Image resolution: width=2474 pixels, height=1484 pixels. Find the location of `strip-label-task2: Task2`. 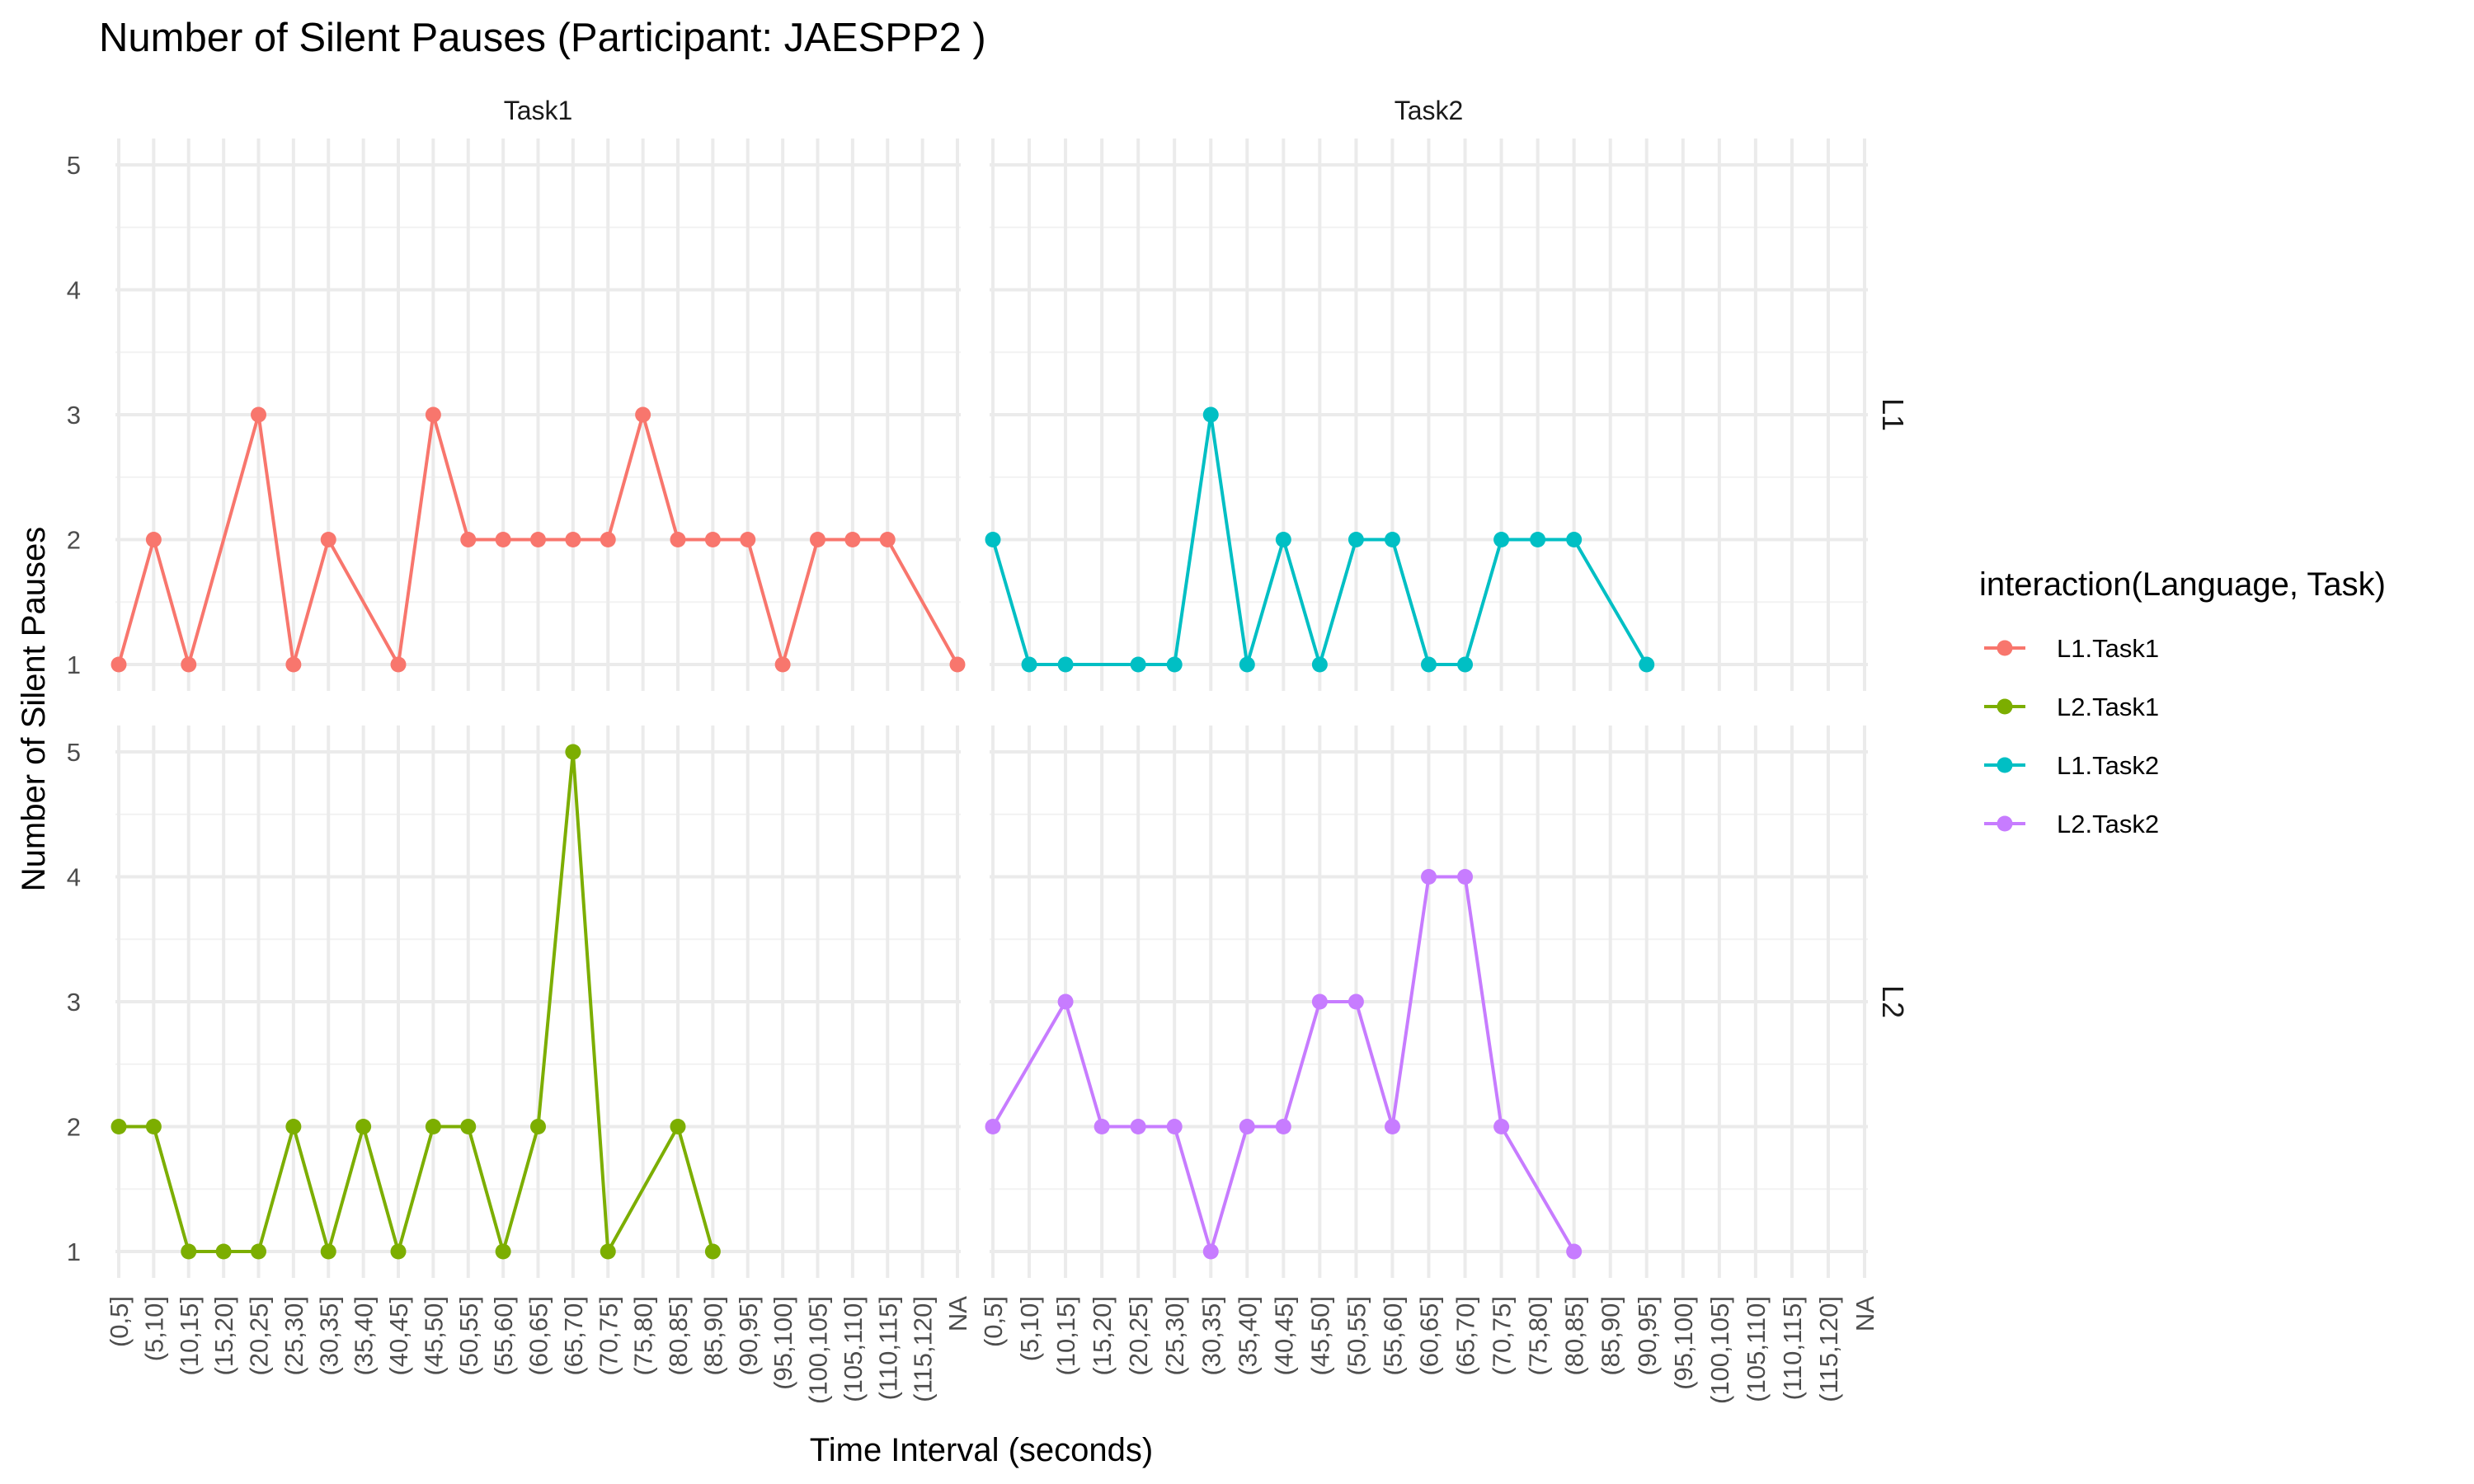

strip-label-task2: Task2 is located at coordinates (1429, 111).